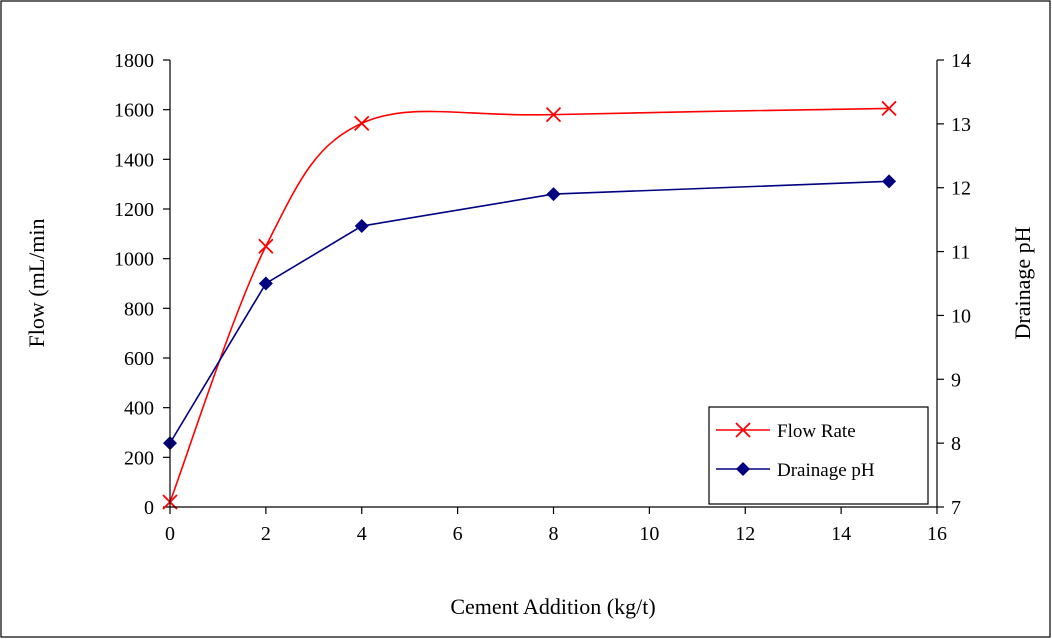 The image size is (1052, 639). I want to click on y2-tick-label: 10, so click(961, 316).